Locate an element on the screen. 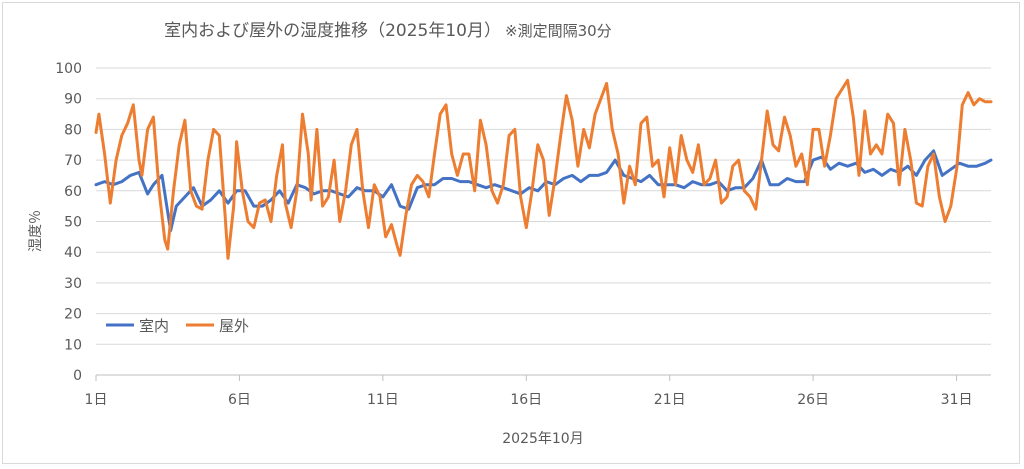  x-tick-label: 6日 is located at coordinates (239, 400).